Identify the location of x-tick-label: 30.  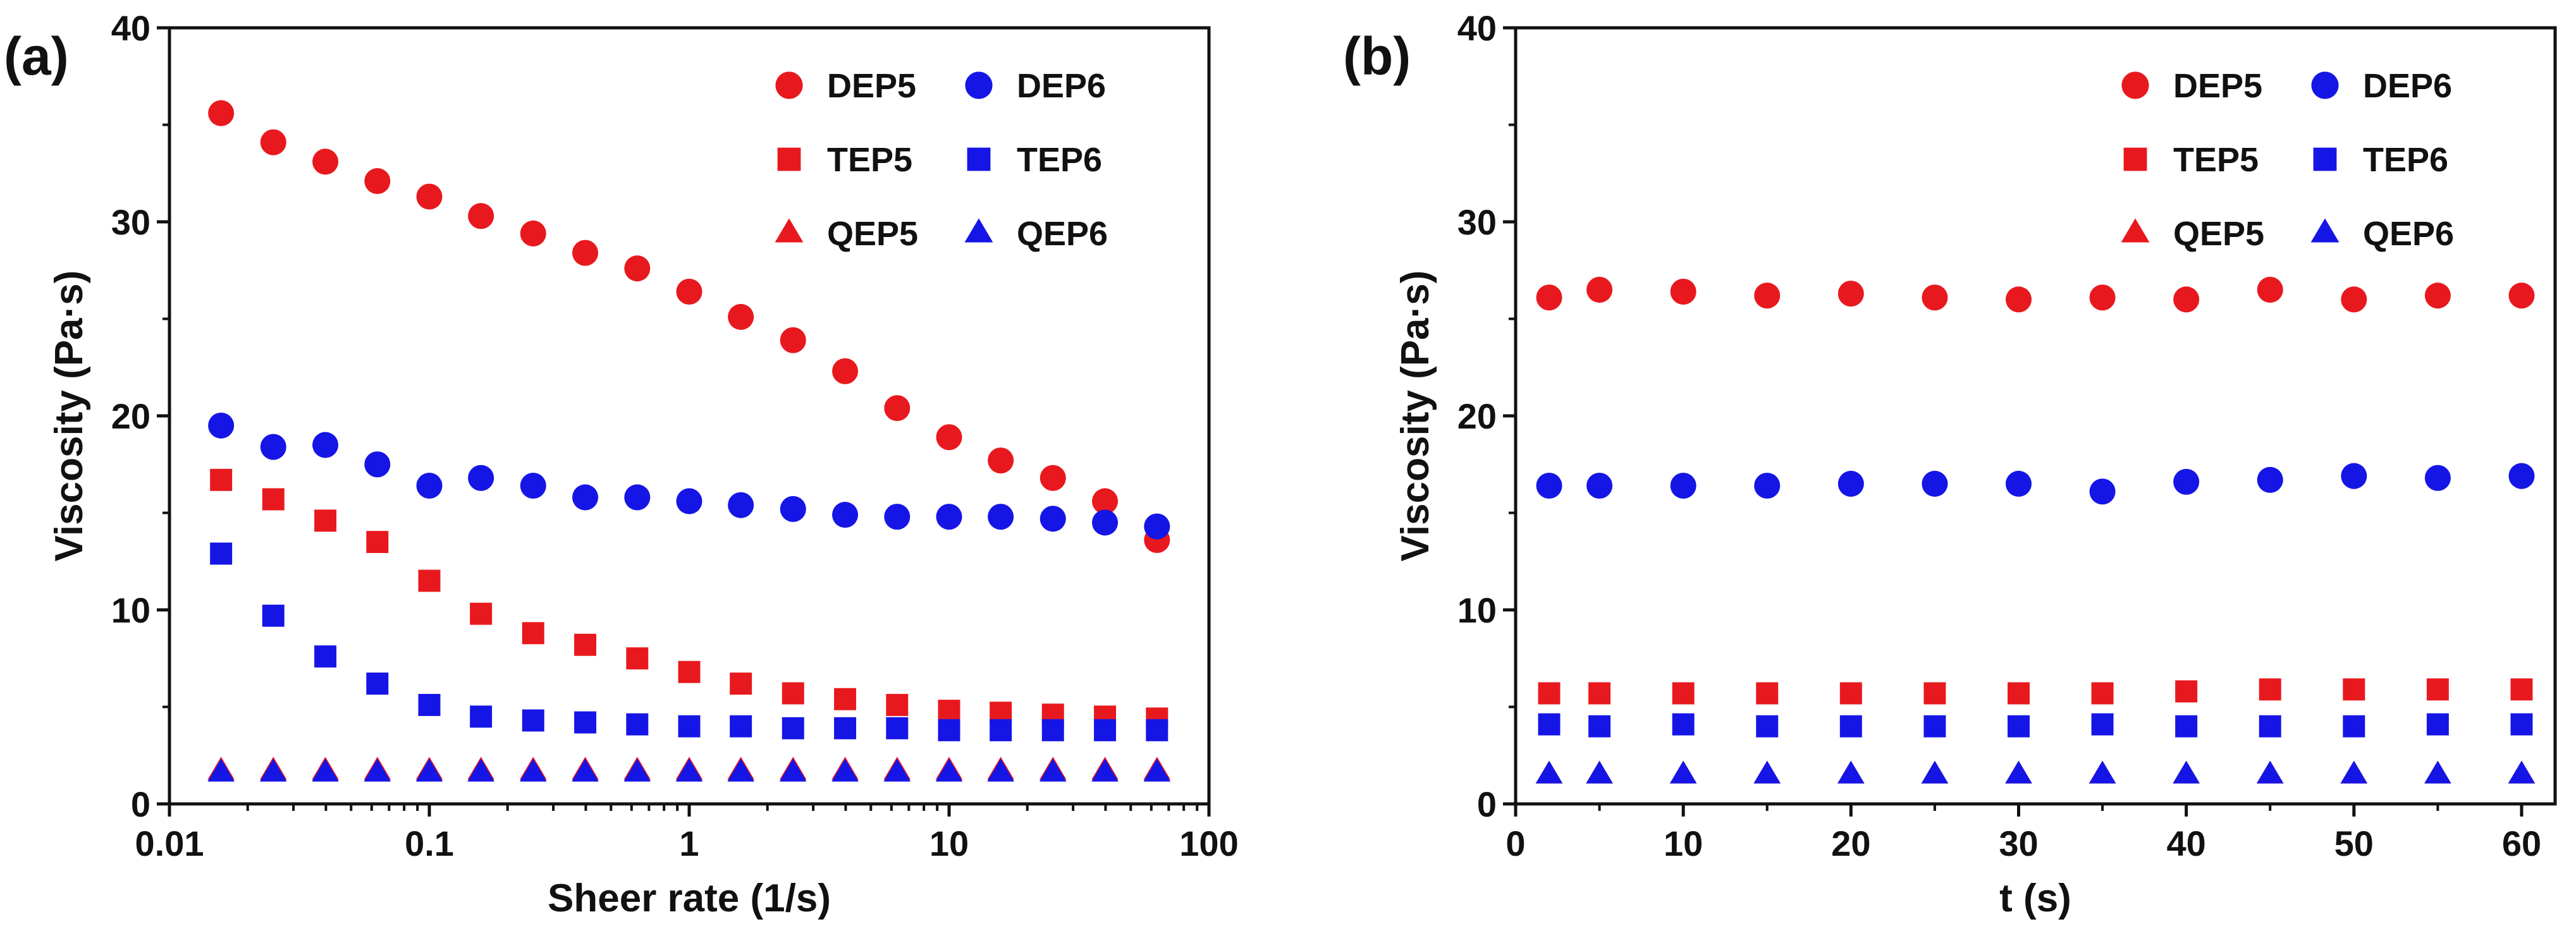
(2018, 843).